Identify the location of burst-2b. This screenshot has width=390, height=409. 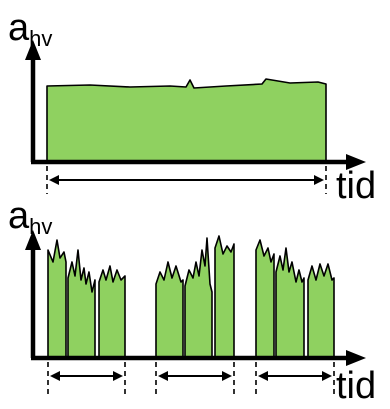
(198, 298).